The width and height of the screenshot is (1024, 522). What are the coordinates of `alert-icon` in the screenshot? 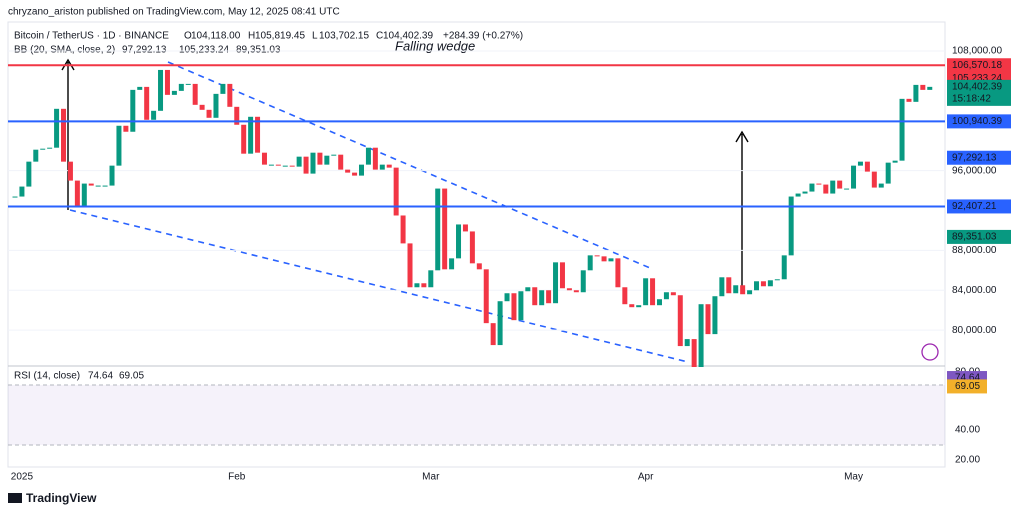 It's located at (930, 352).